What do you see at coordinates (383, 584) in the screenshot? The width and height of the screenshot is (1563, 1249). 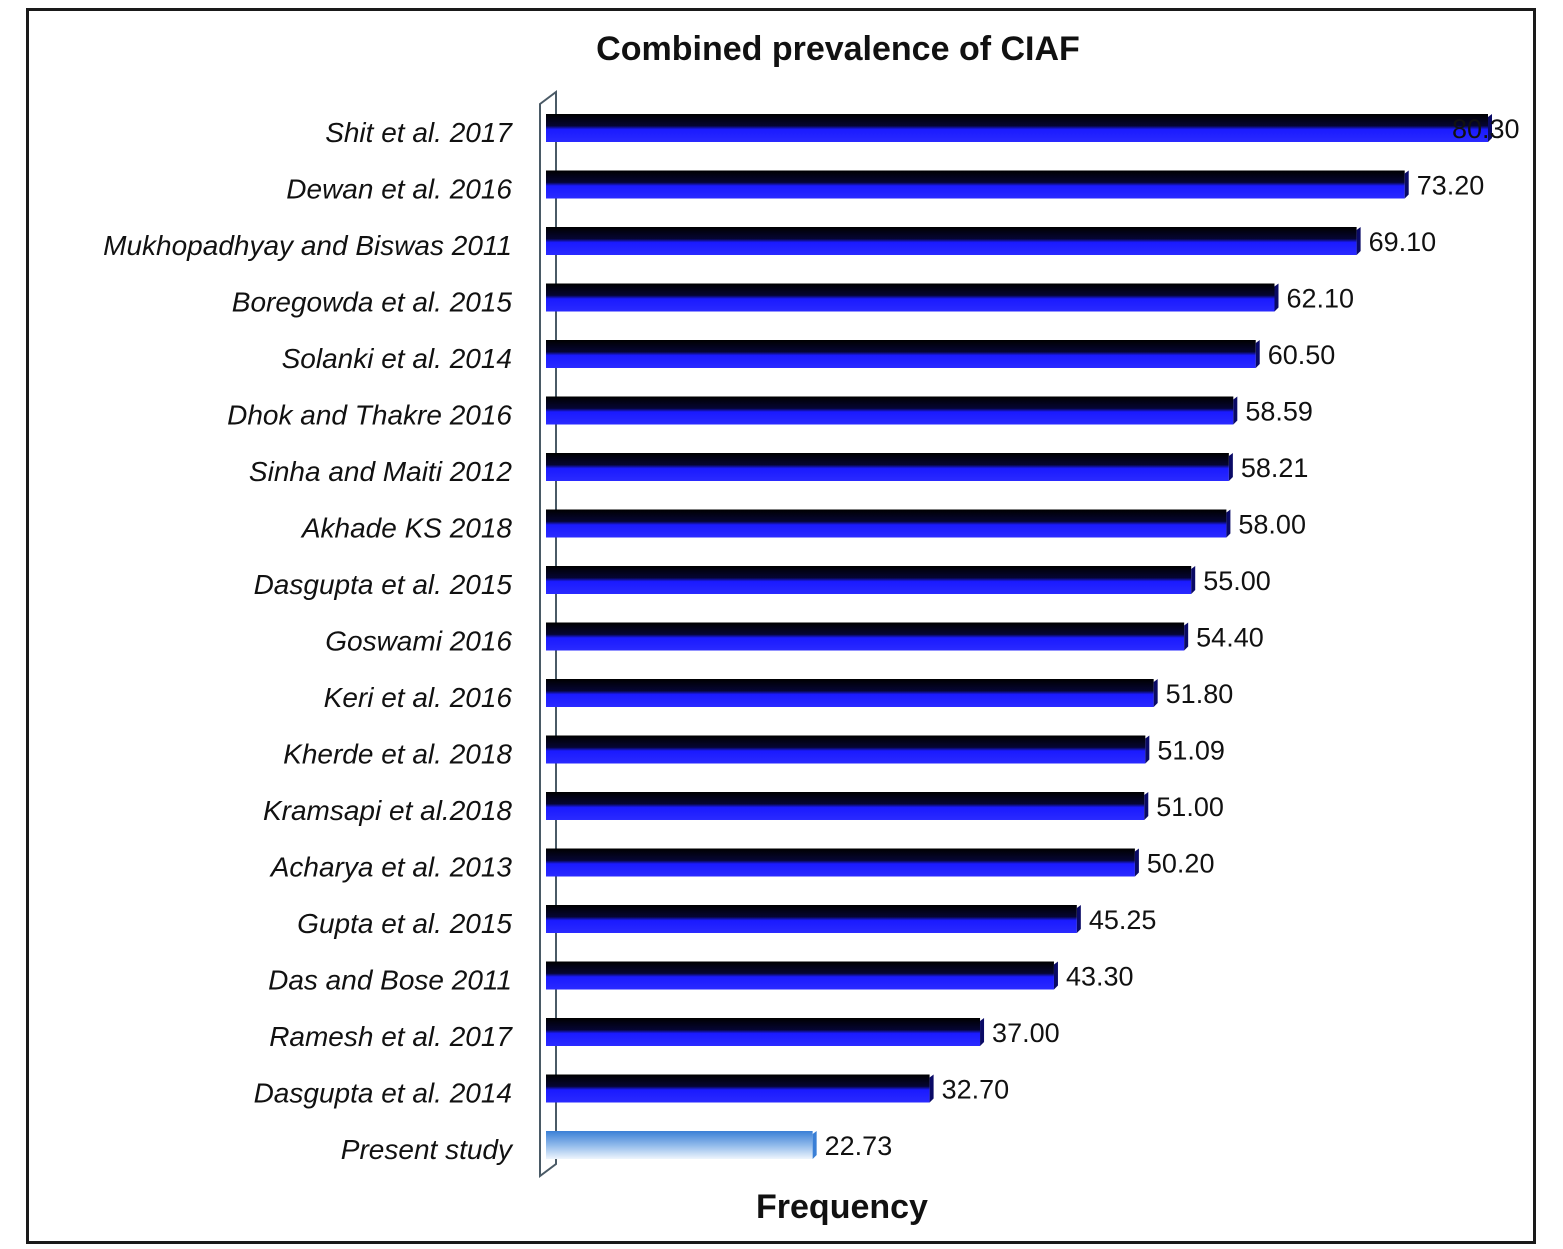 I see `category-label-8: Dasgupta et al. 2015` at bounding box center [383, 584].